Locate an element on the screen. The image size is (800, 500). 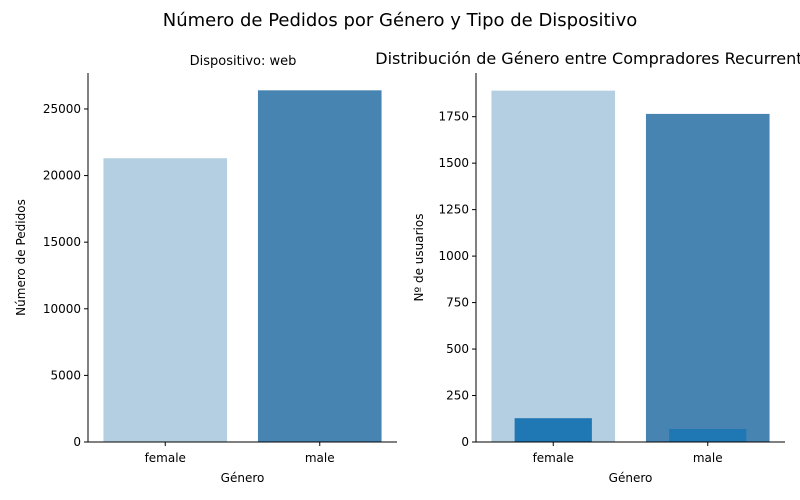
panel-title: Dispositivo: web is located at coordinates (243, 61).